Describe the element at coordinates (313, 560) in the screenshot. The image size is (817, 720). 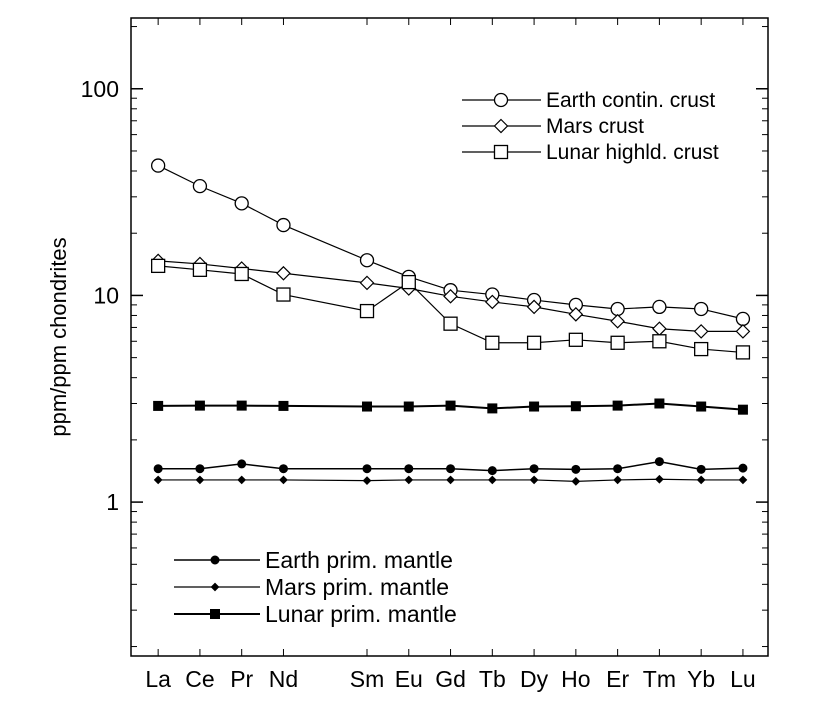
I see `legend-item: Earth prim. mantle` at that location.